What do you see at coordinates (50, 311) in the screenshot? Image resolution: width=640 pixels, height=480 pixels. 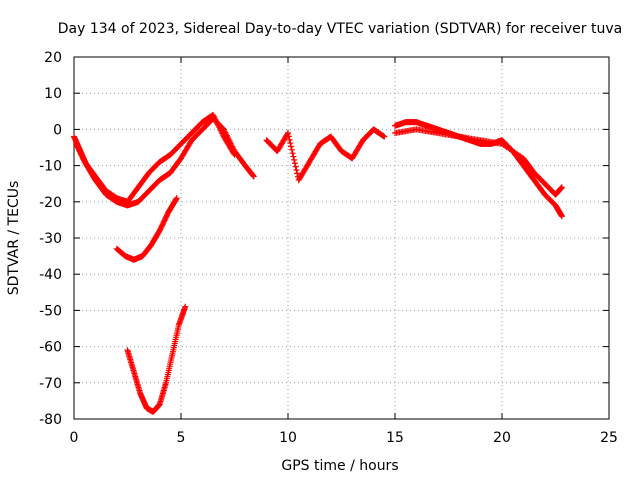 I see `y-tick-label: -50` at bounding box center [50, 311].